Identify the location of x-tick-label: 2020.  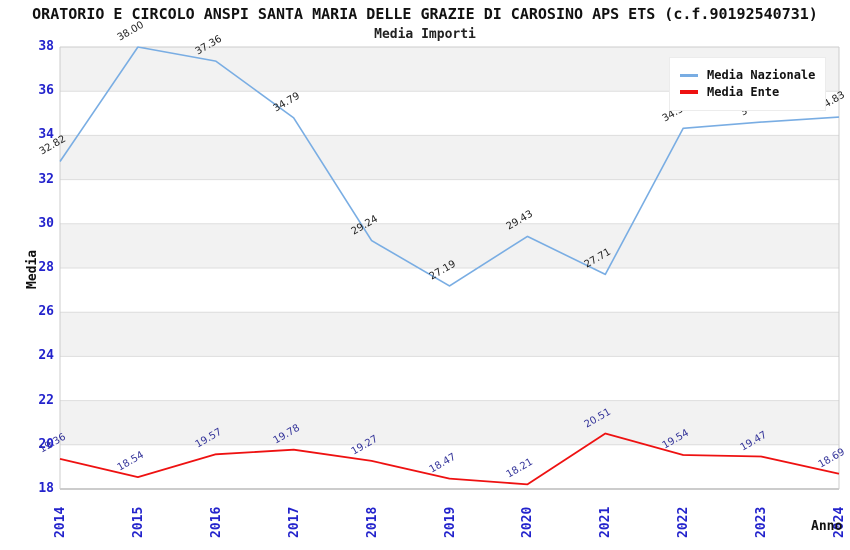
(528, 522).